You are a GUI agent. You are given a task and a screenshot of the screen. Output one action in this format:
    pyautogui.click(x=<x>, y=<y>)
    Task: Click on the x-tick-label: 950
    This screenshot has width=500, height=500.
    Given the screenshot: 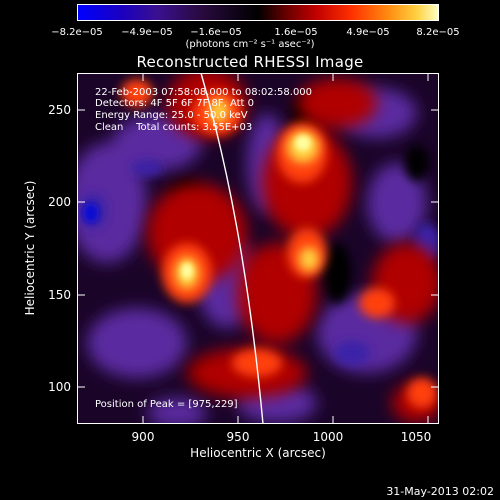 What is the action you would take?
    pyautogui.click(x=238, y=437)
    